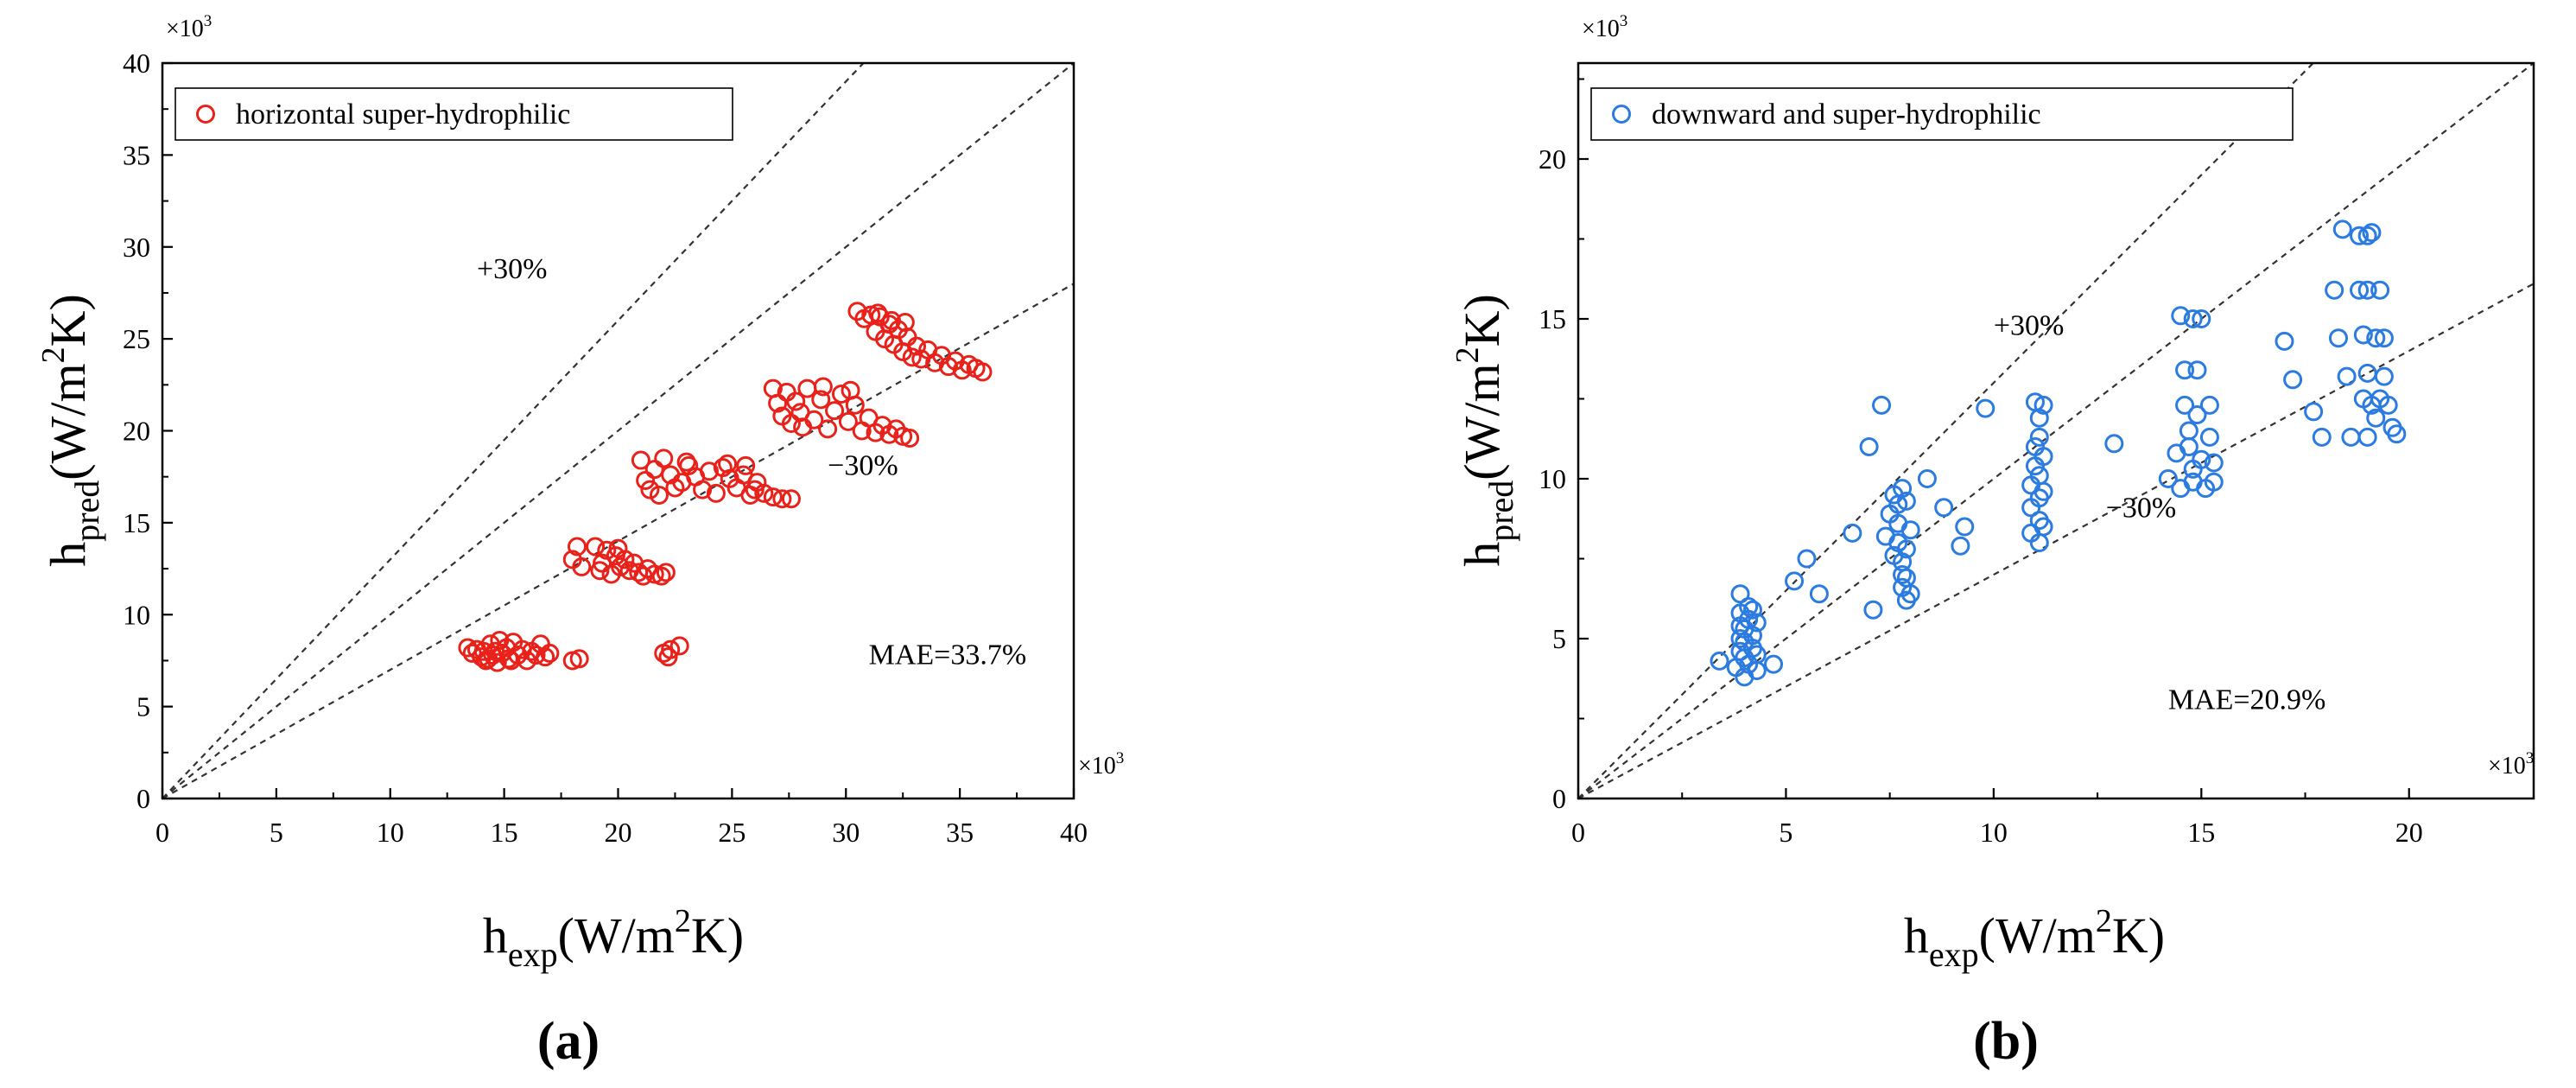  Describe the element at coordinates (960, 832) in the screenshot. I see `x-tick-label: 35` at that location.